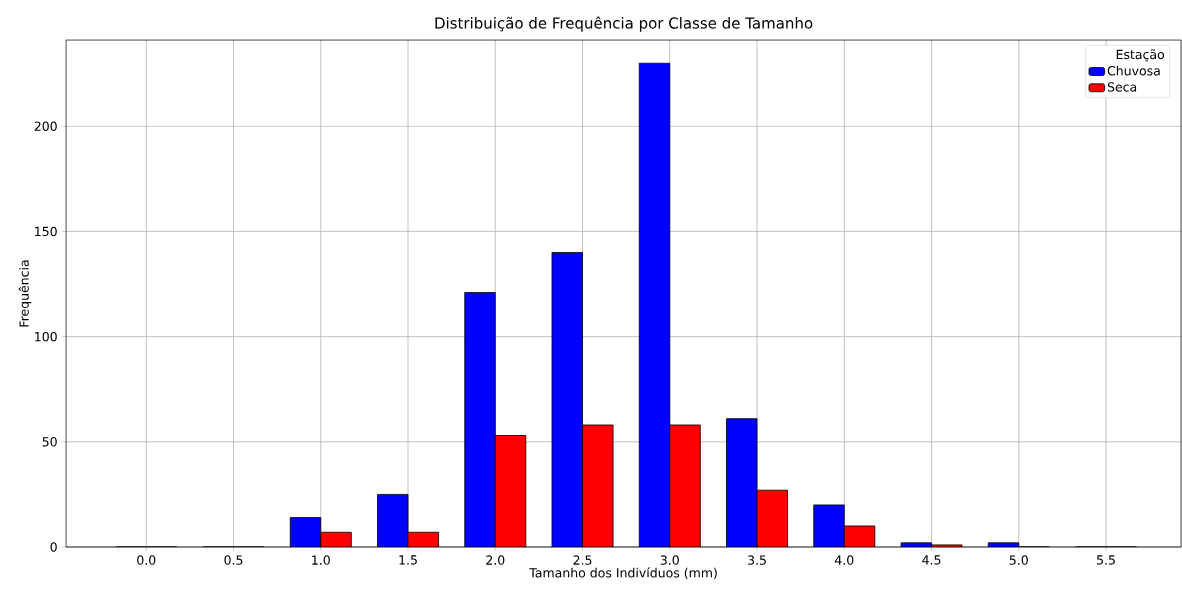 This screenshot has width=1182, height=589. I want to click on x-tick-label: 0.5, so click(233, 560).